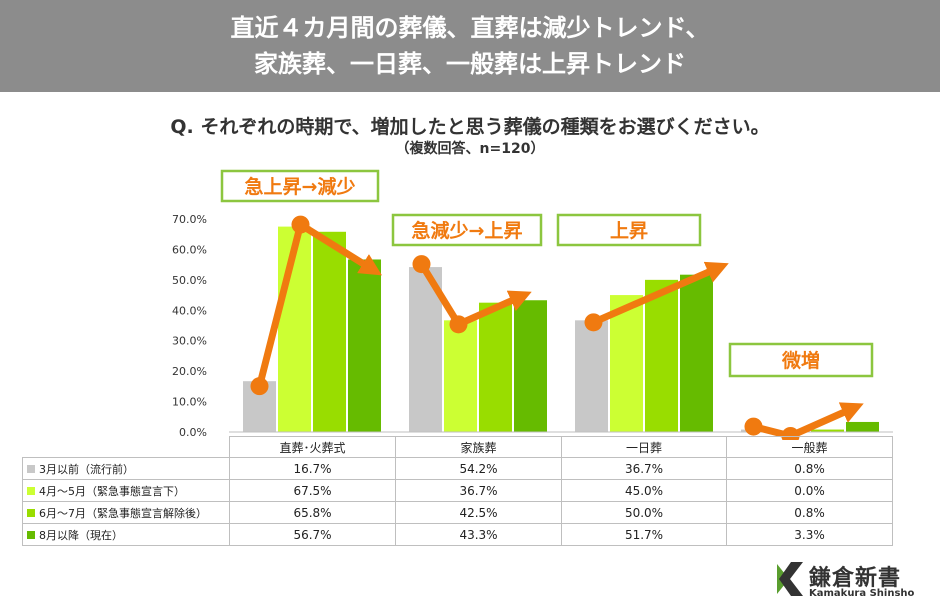 The height and width of the screenshot is (610, 940). What do you see at coordinates (312, 447) in the screenshot?
I see `category-header: 直葬･火葬式` at bounding box center [312, 447].